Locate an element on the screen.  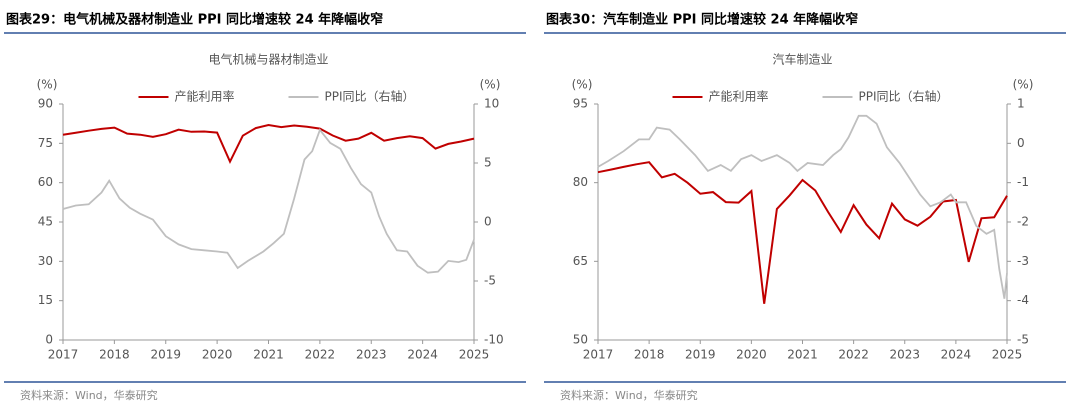
y2-tick-label: -3 is located at coordinates (1023, 261).